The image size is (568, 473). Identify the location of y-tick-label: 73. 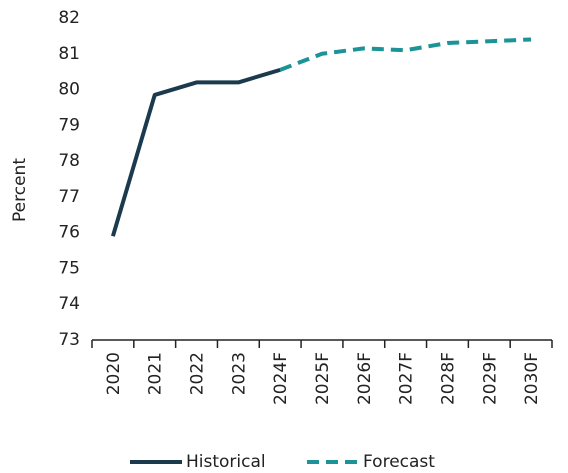
(69, 340).